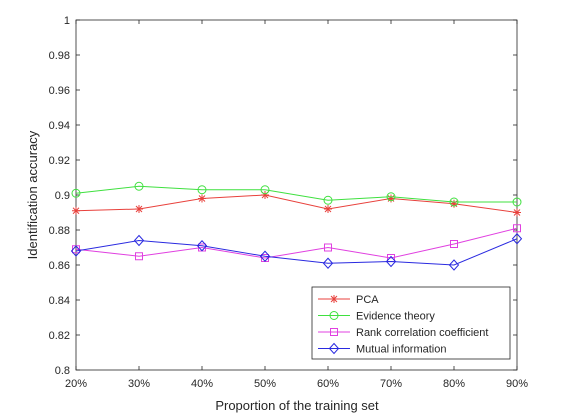 The height and width of the screenshot is (417, 586). What do you see at coordinates (59, 266) in the screenshot?
I see `y-tick-label: 0.86` at bounding box center [59, 266].